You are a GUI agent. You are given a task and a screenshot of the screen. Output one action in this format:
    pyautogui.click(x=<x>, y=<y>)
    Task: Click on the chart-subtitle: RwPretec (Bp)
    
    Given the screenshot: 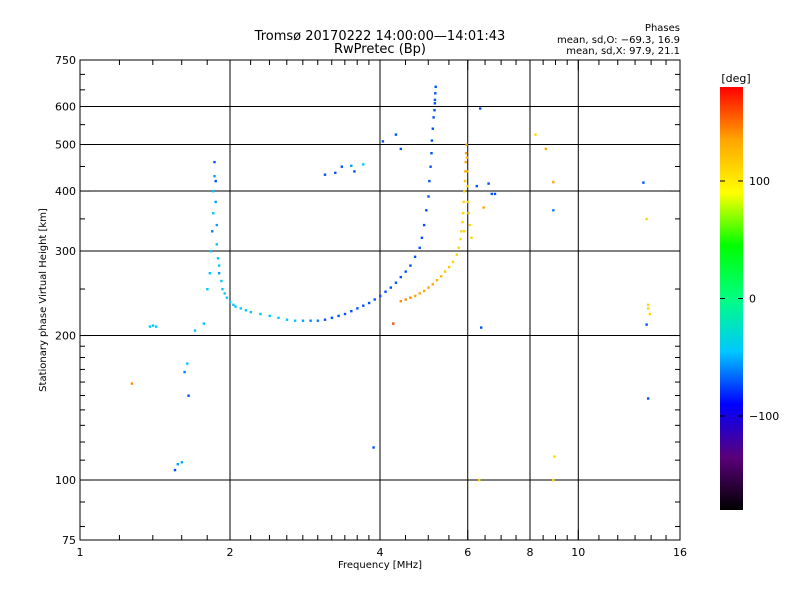 What is the action you would take?
    pyautogui.click(x=380, y=49)
    